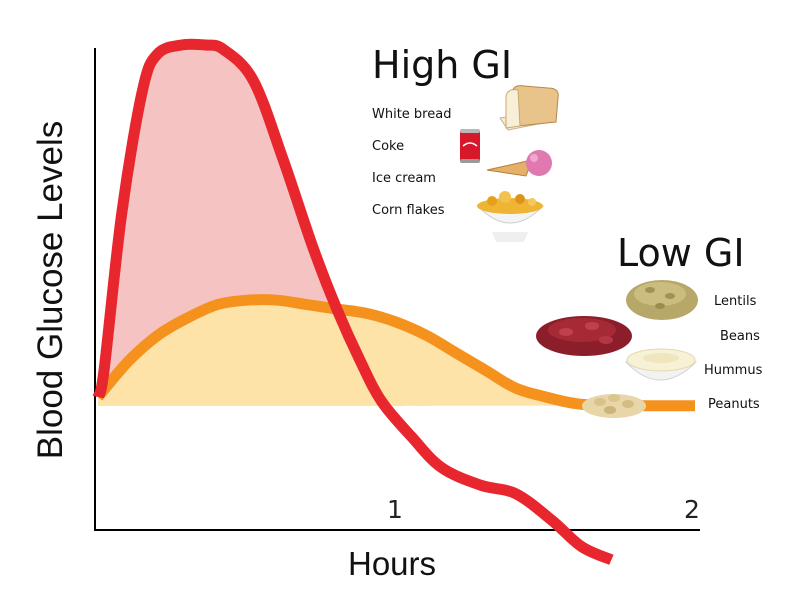 The width and height of the screenshot is (800, 596). Describe the element at coordinates (519, 163) in the screenshot. I see `ice-cream-cone-icon` at that location.